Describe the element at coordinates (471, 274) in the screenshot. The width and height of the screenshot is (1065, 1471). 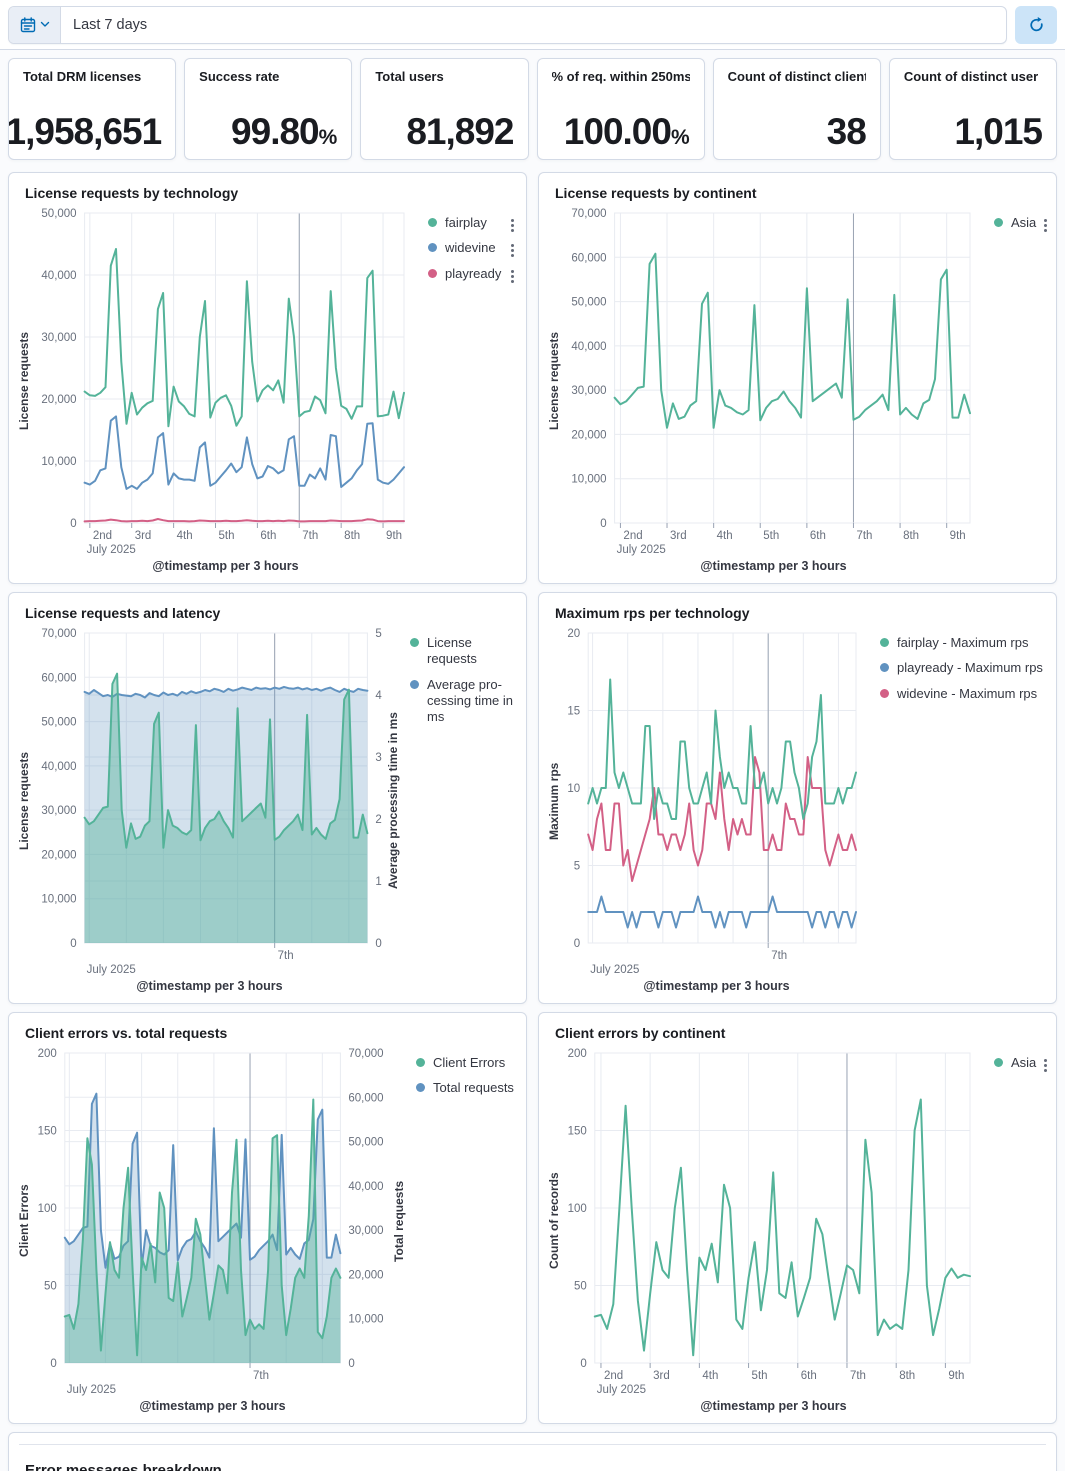
I see `legend-item: playready` at that location.